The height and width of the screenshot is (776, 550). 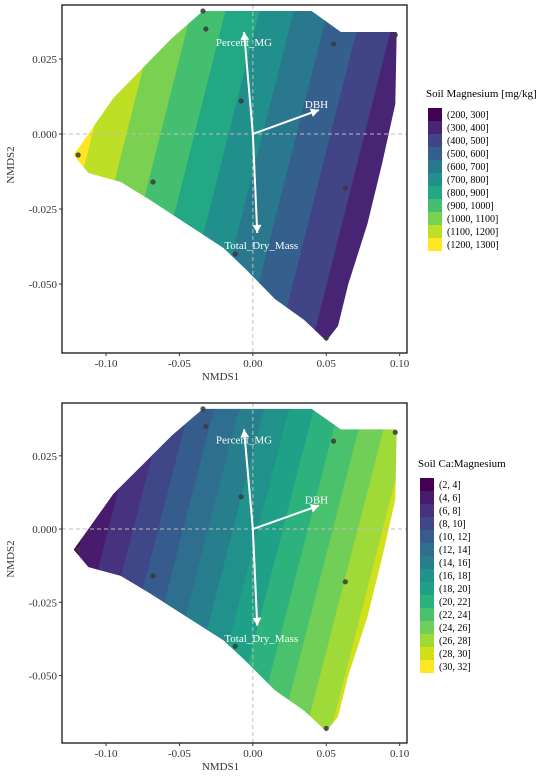 What do you see at coordinates (468, 154) in the screenshot?
I see `legend-entry: (500, 600]` at bounding box center [468, 154].